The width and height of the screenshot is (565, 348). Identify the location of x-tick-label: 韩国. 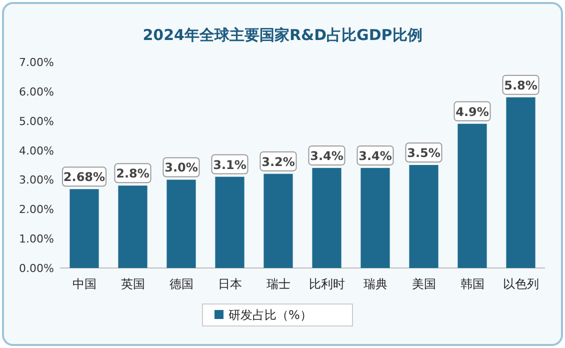
(472, 284).